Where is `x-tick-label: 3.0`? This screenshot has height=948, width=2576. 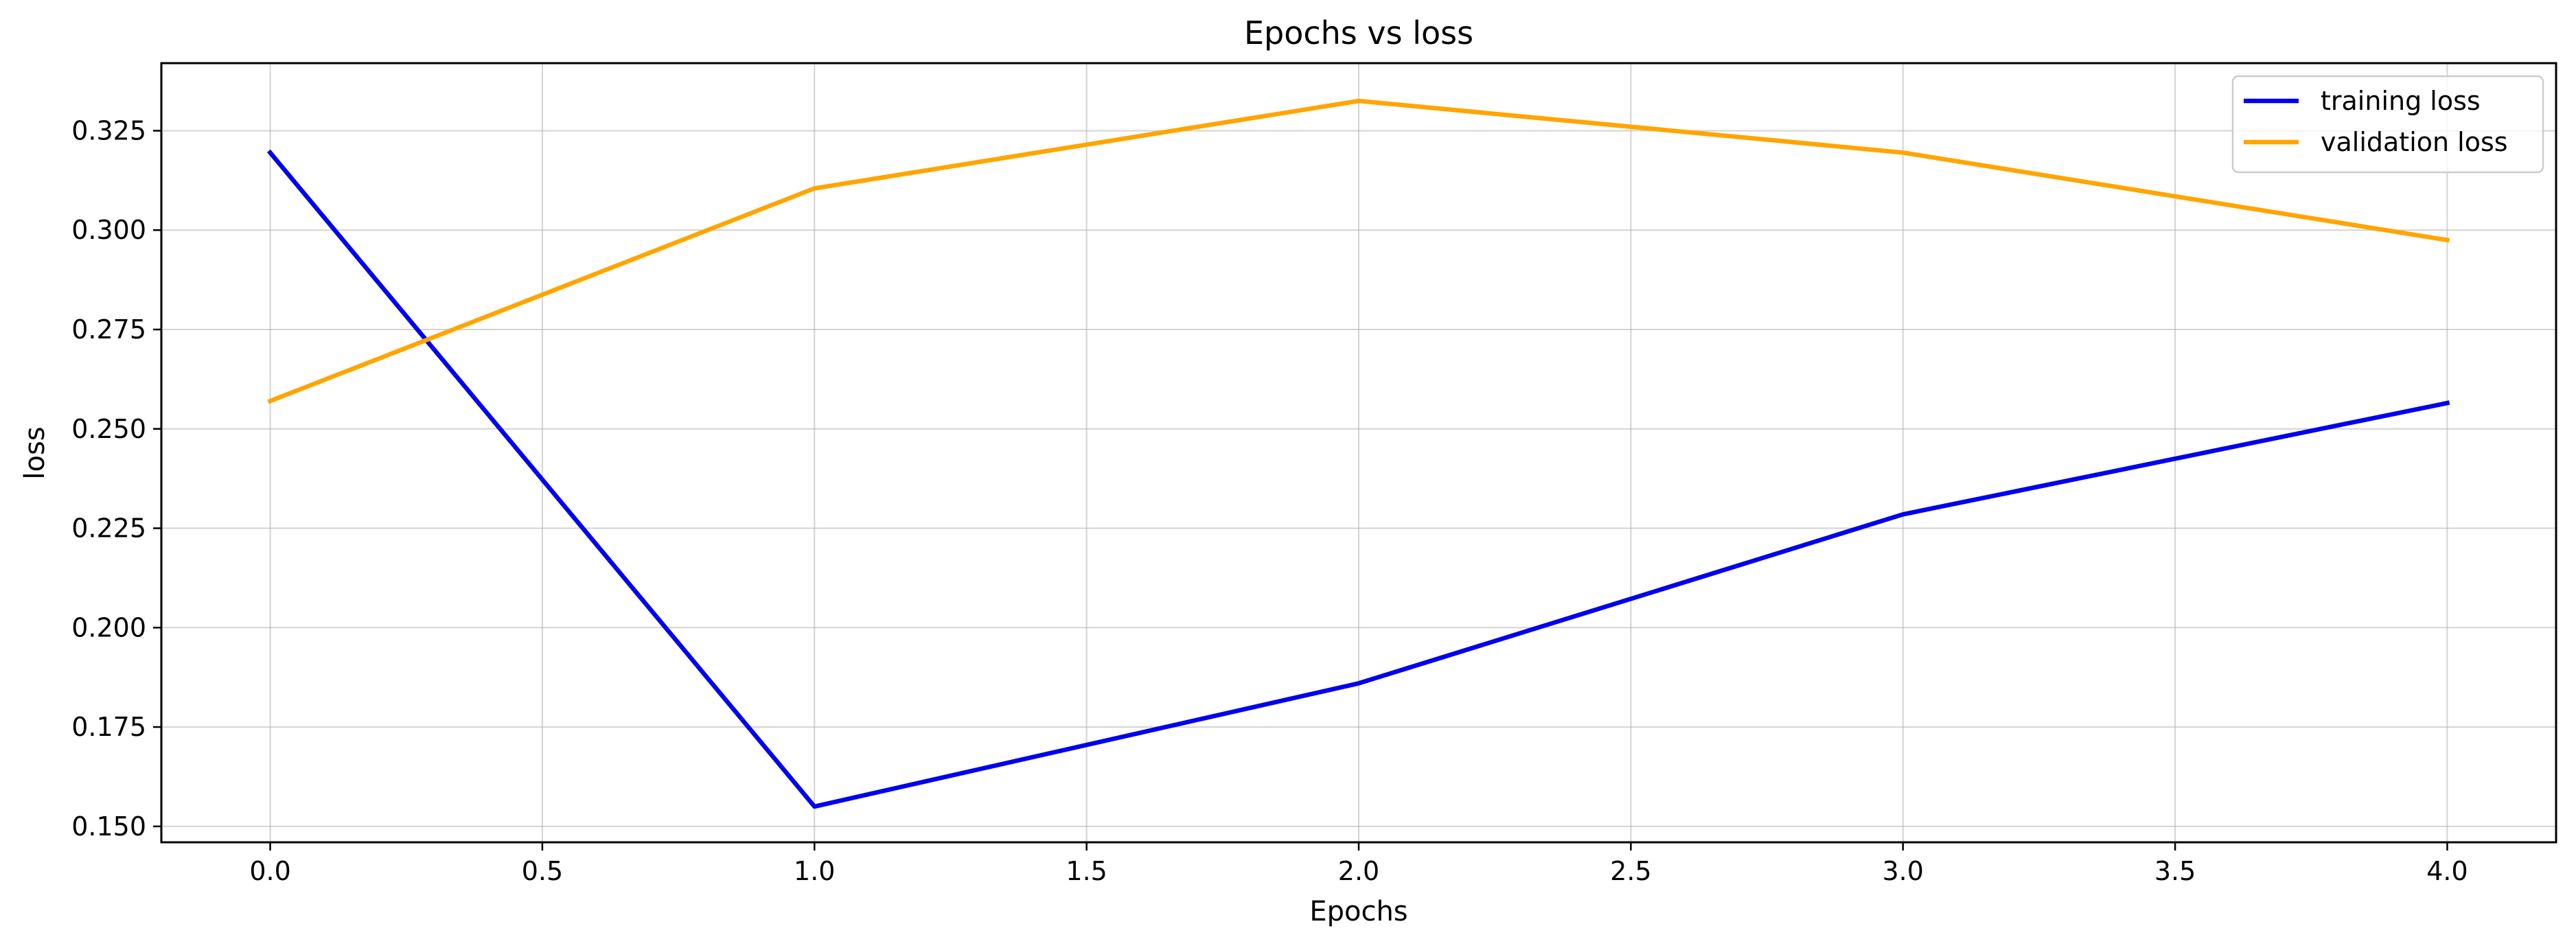 x-tick-label: 3.0 is located at coordinates (1903, 871).